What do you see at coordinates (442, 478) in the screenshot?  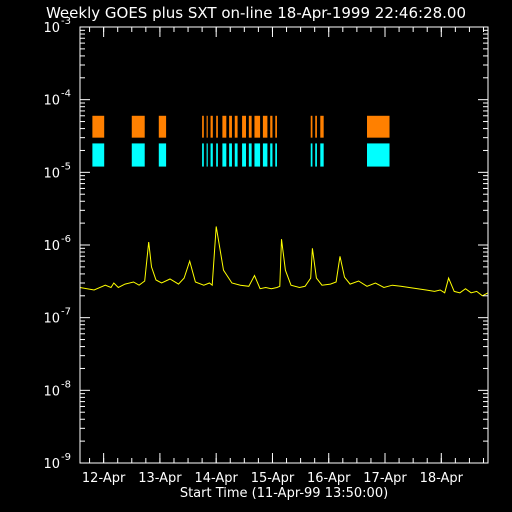 I see `x-tick-label: 18-Apr` at bounding box center [442, 478].